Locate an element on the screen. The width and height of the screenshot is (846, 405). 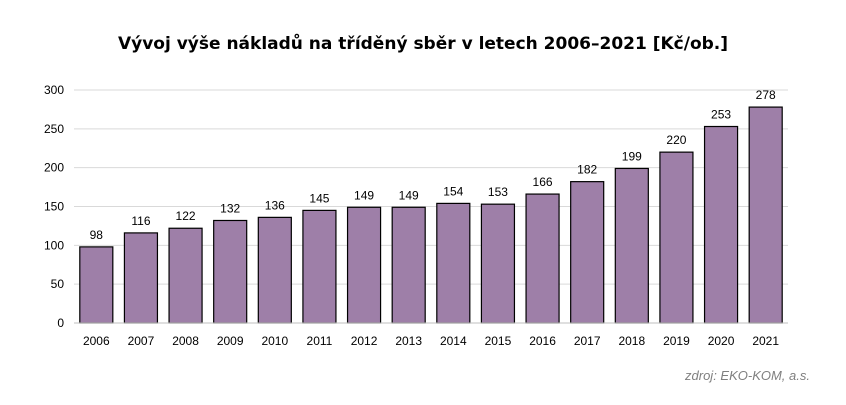
data-label-2014: 154 is located at coordinates (453, 191).